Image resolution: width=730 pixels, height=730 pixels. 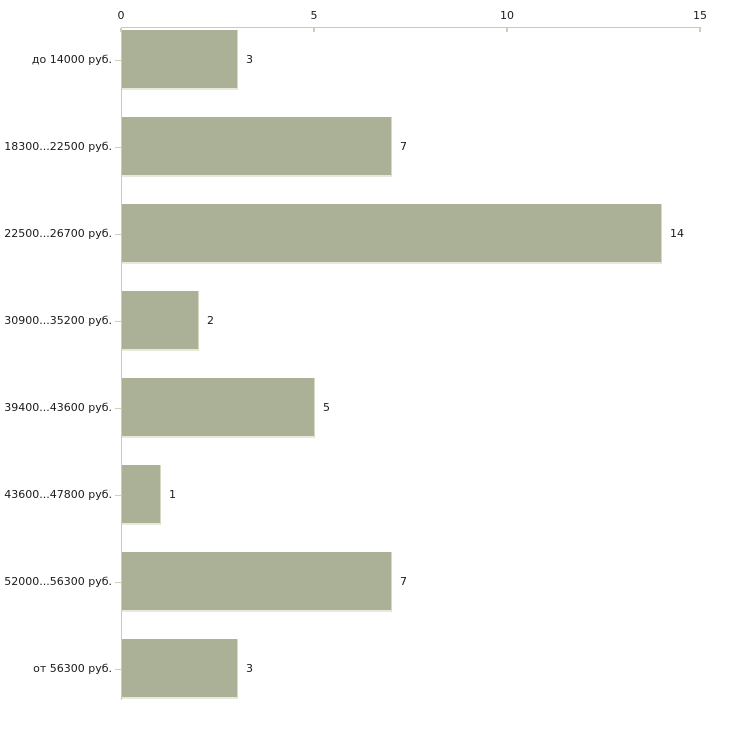 What do you see at coordinates (365, 495) in the screenshot?
I see `bar-row: 43600...47800 руб. 1` at bounding box center [365, 495].